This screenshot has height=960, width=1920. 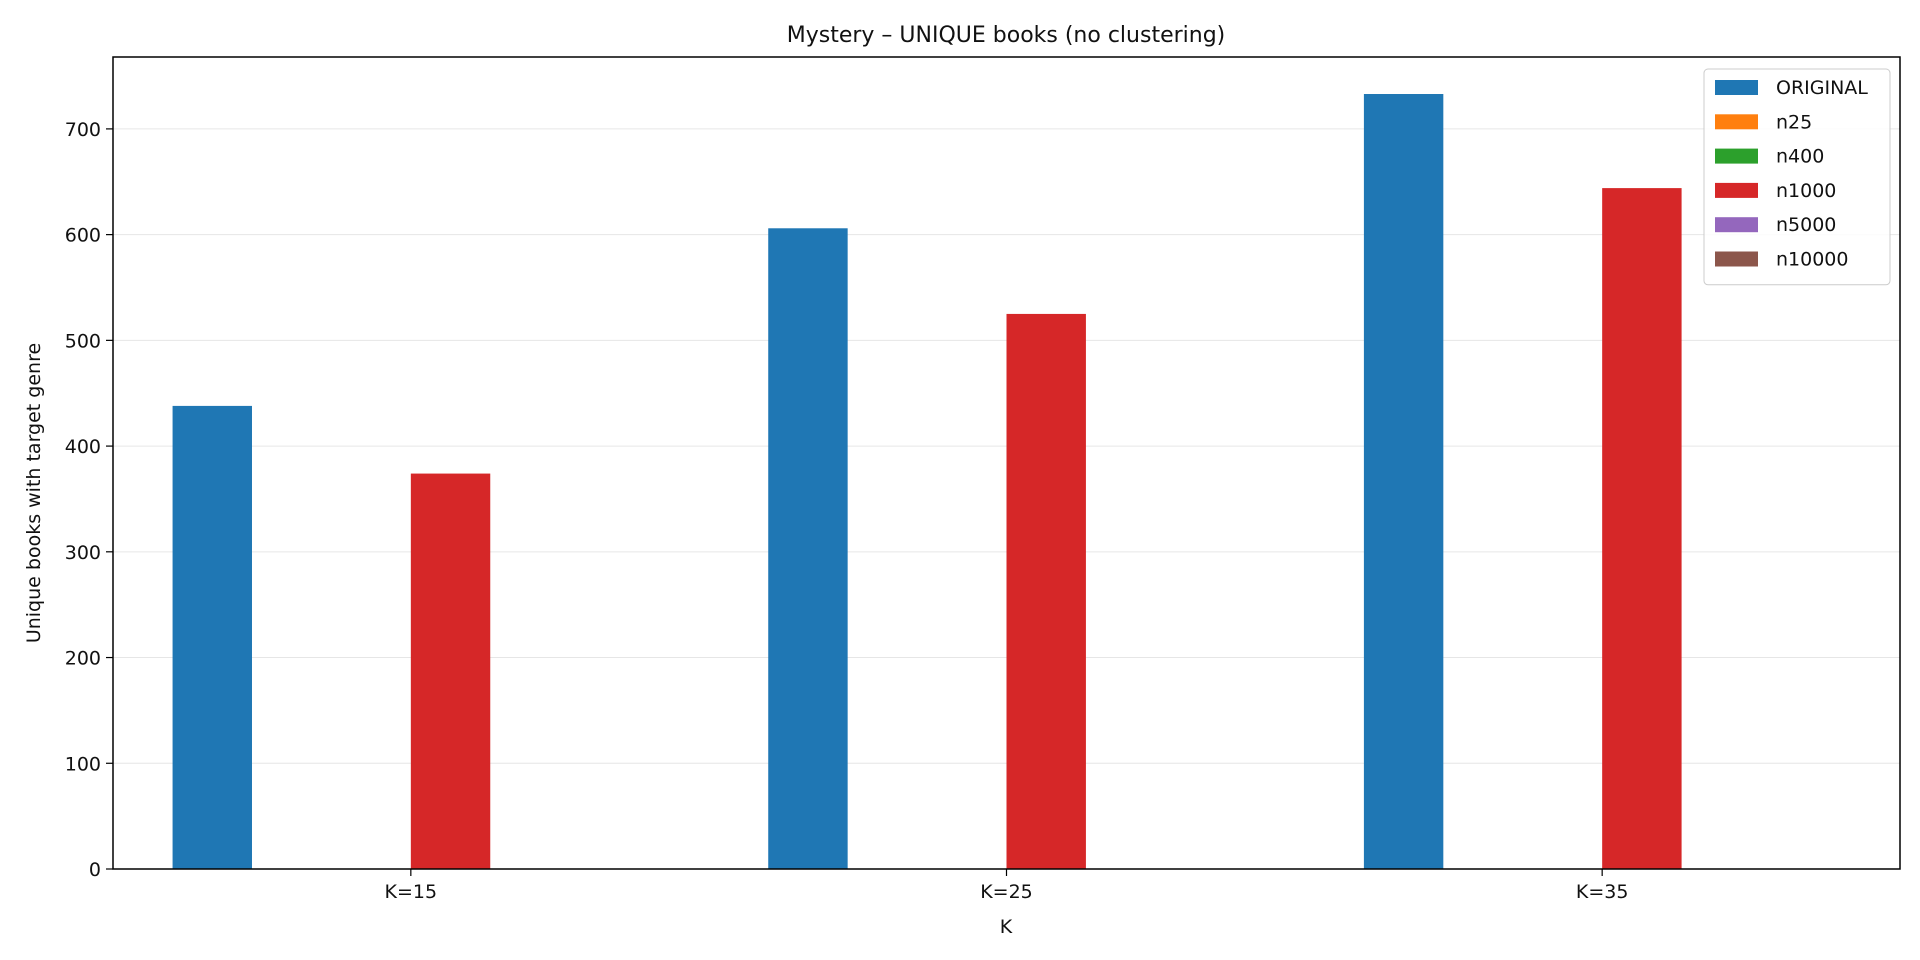 What do you see at coordinates (1736, 122) in the screenshot?
I see `legend-swatch-n25` at bounding box center [1736, 122].